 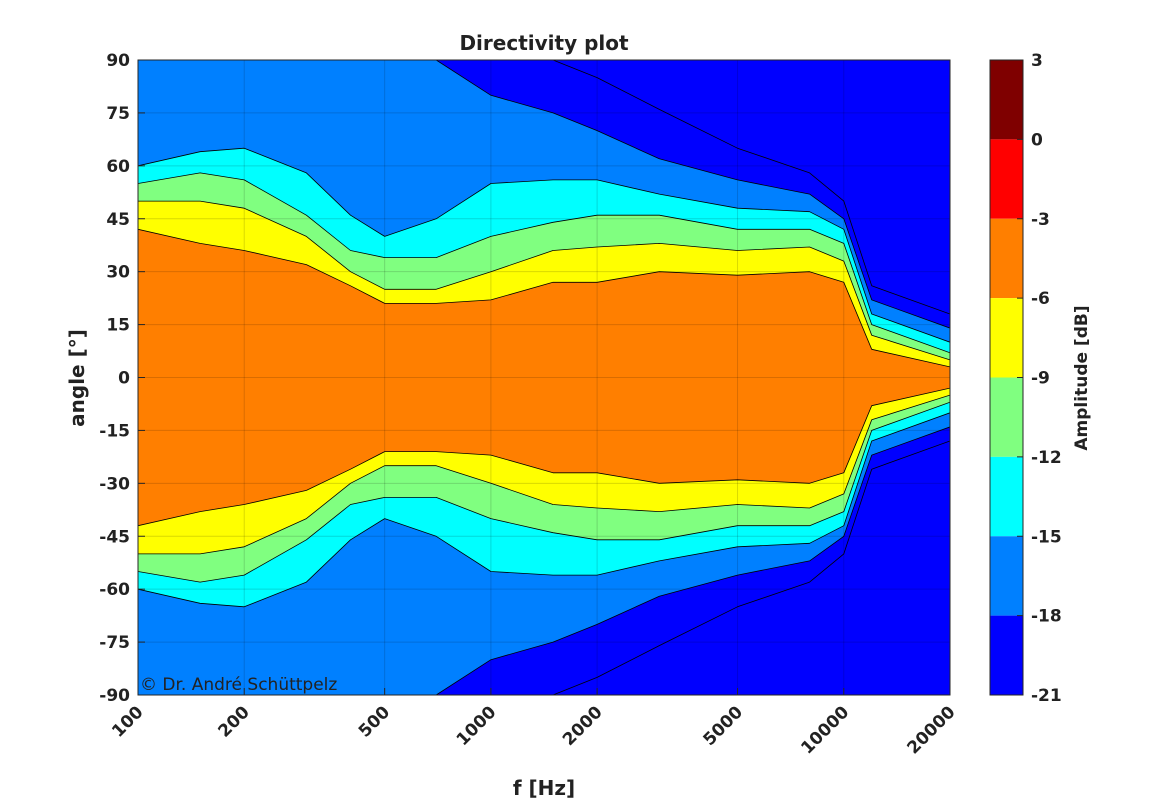 I want to click on x-tick-label-4: 2000, so click(x=583, y=726).